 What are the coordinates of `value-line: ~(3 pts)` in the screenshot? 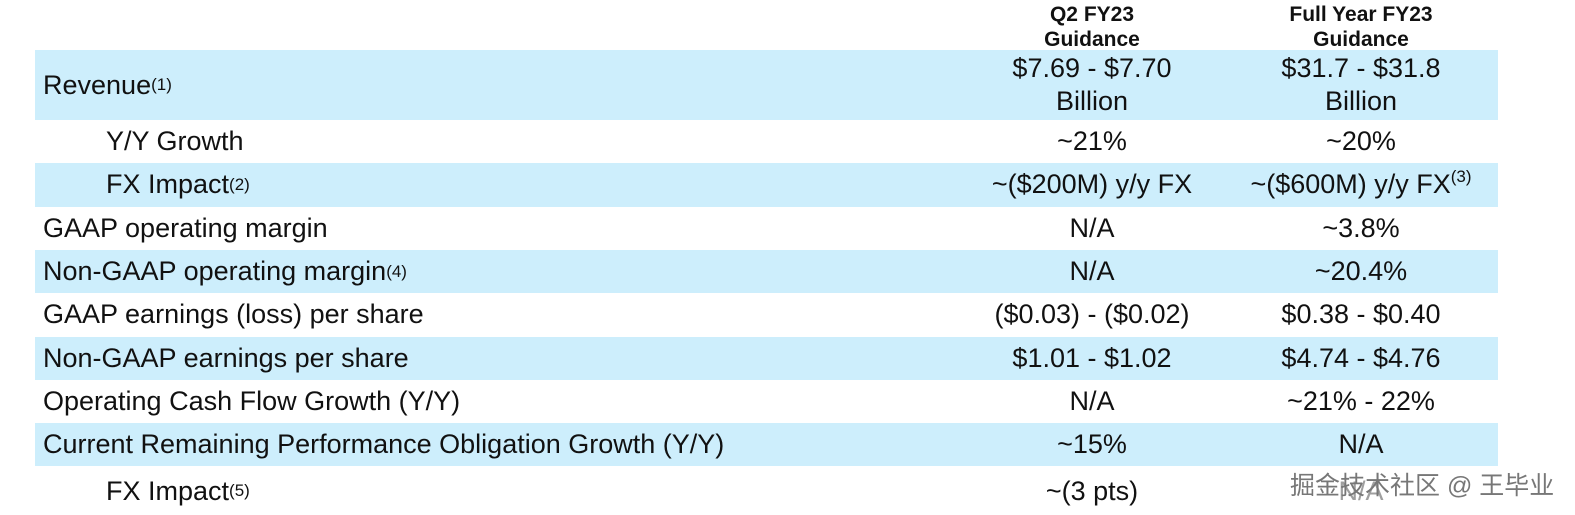 It's located at (1092, 491).